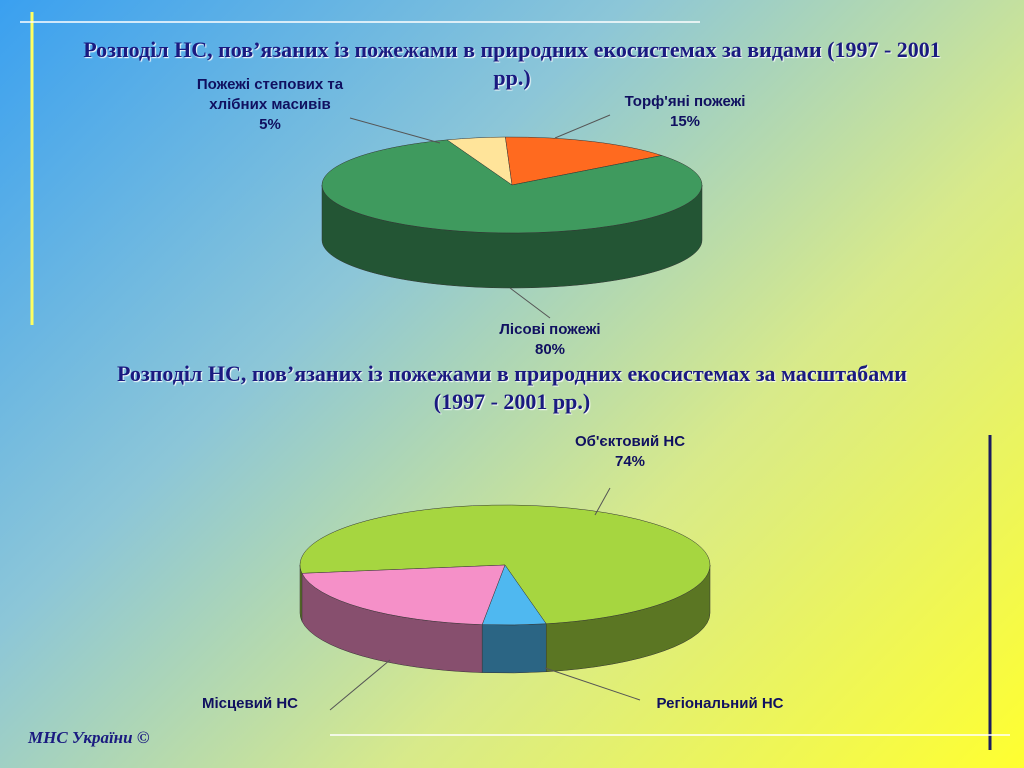 Image resolution: width=1024 pixels, height=768 pixels. What do you see at coordinates (685, 101) in the screenshot?
I see `category-label: Торф'яні пожежі` at bounding box center [685, 101].